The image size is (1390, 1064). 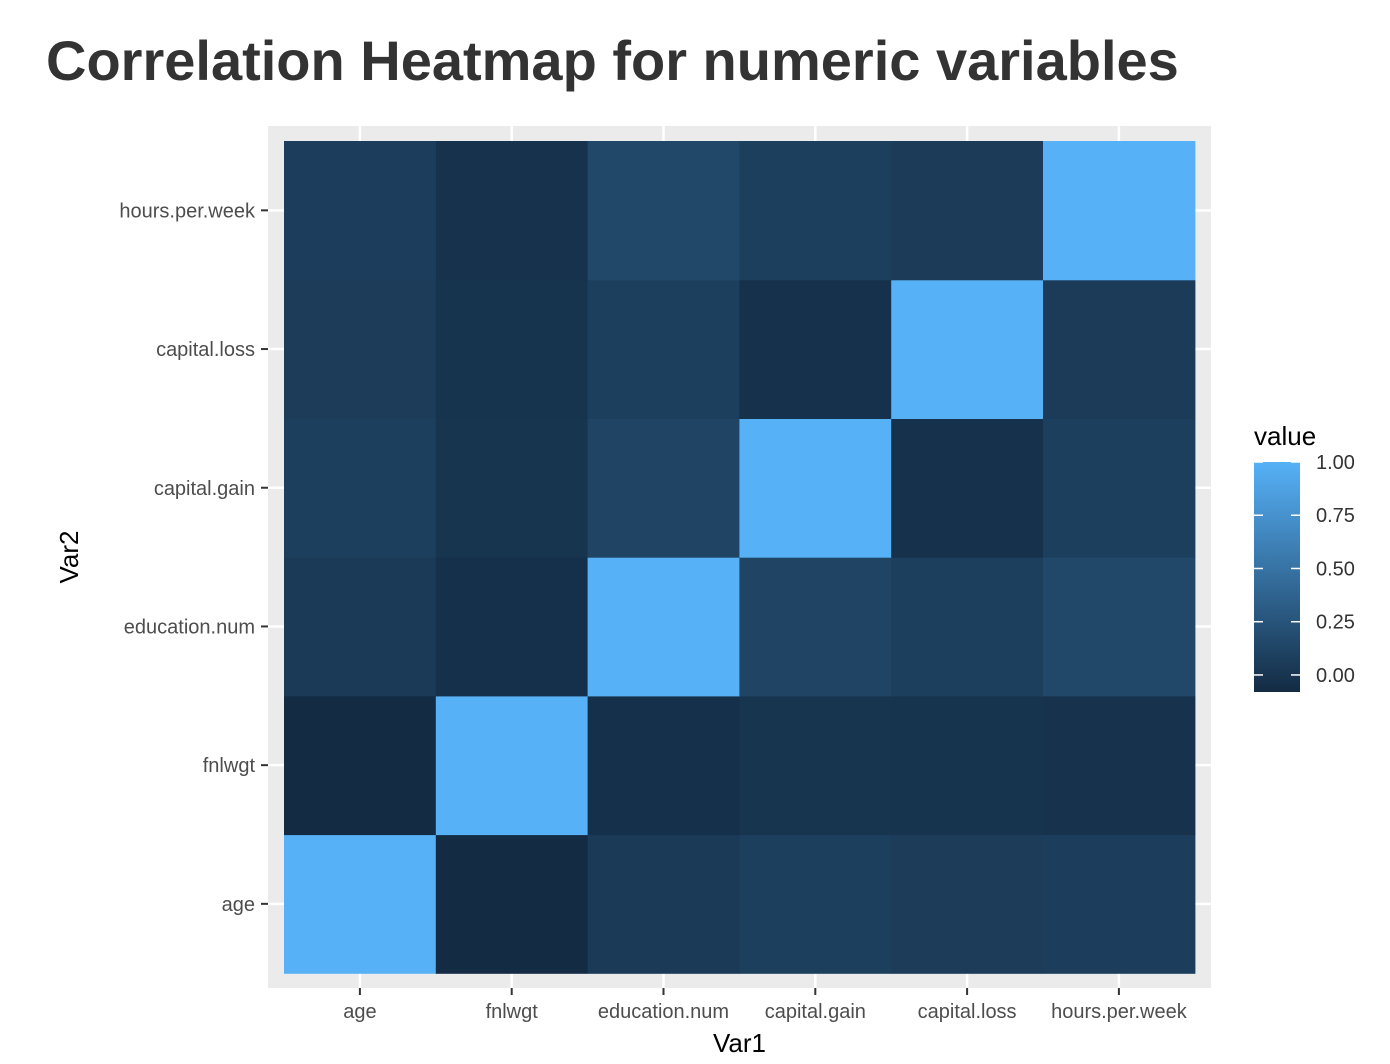 I want to click on legend: value 0.00 0.25 0.50 0.75 1.00, so click(x=1304, y=556).